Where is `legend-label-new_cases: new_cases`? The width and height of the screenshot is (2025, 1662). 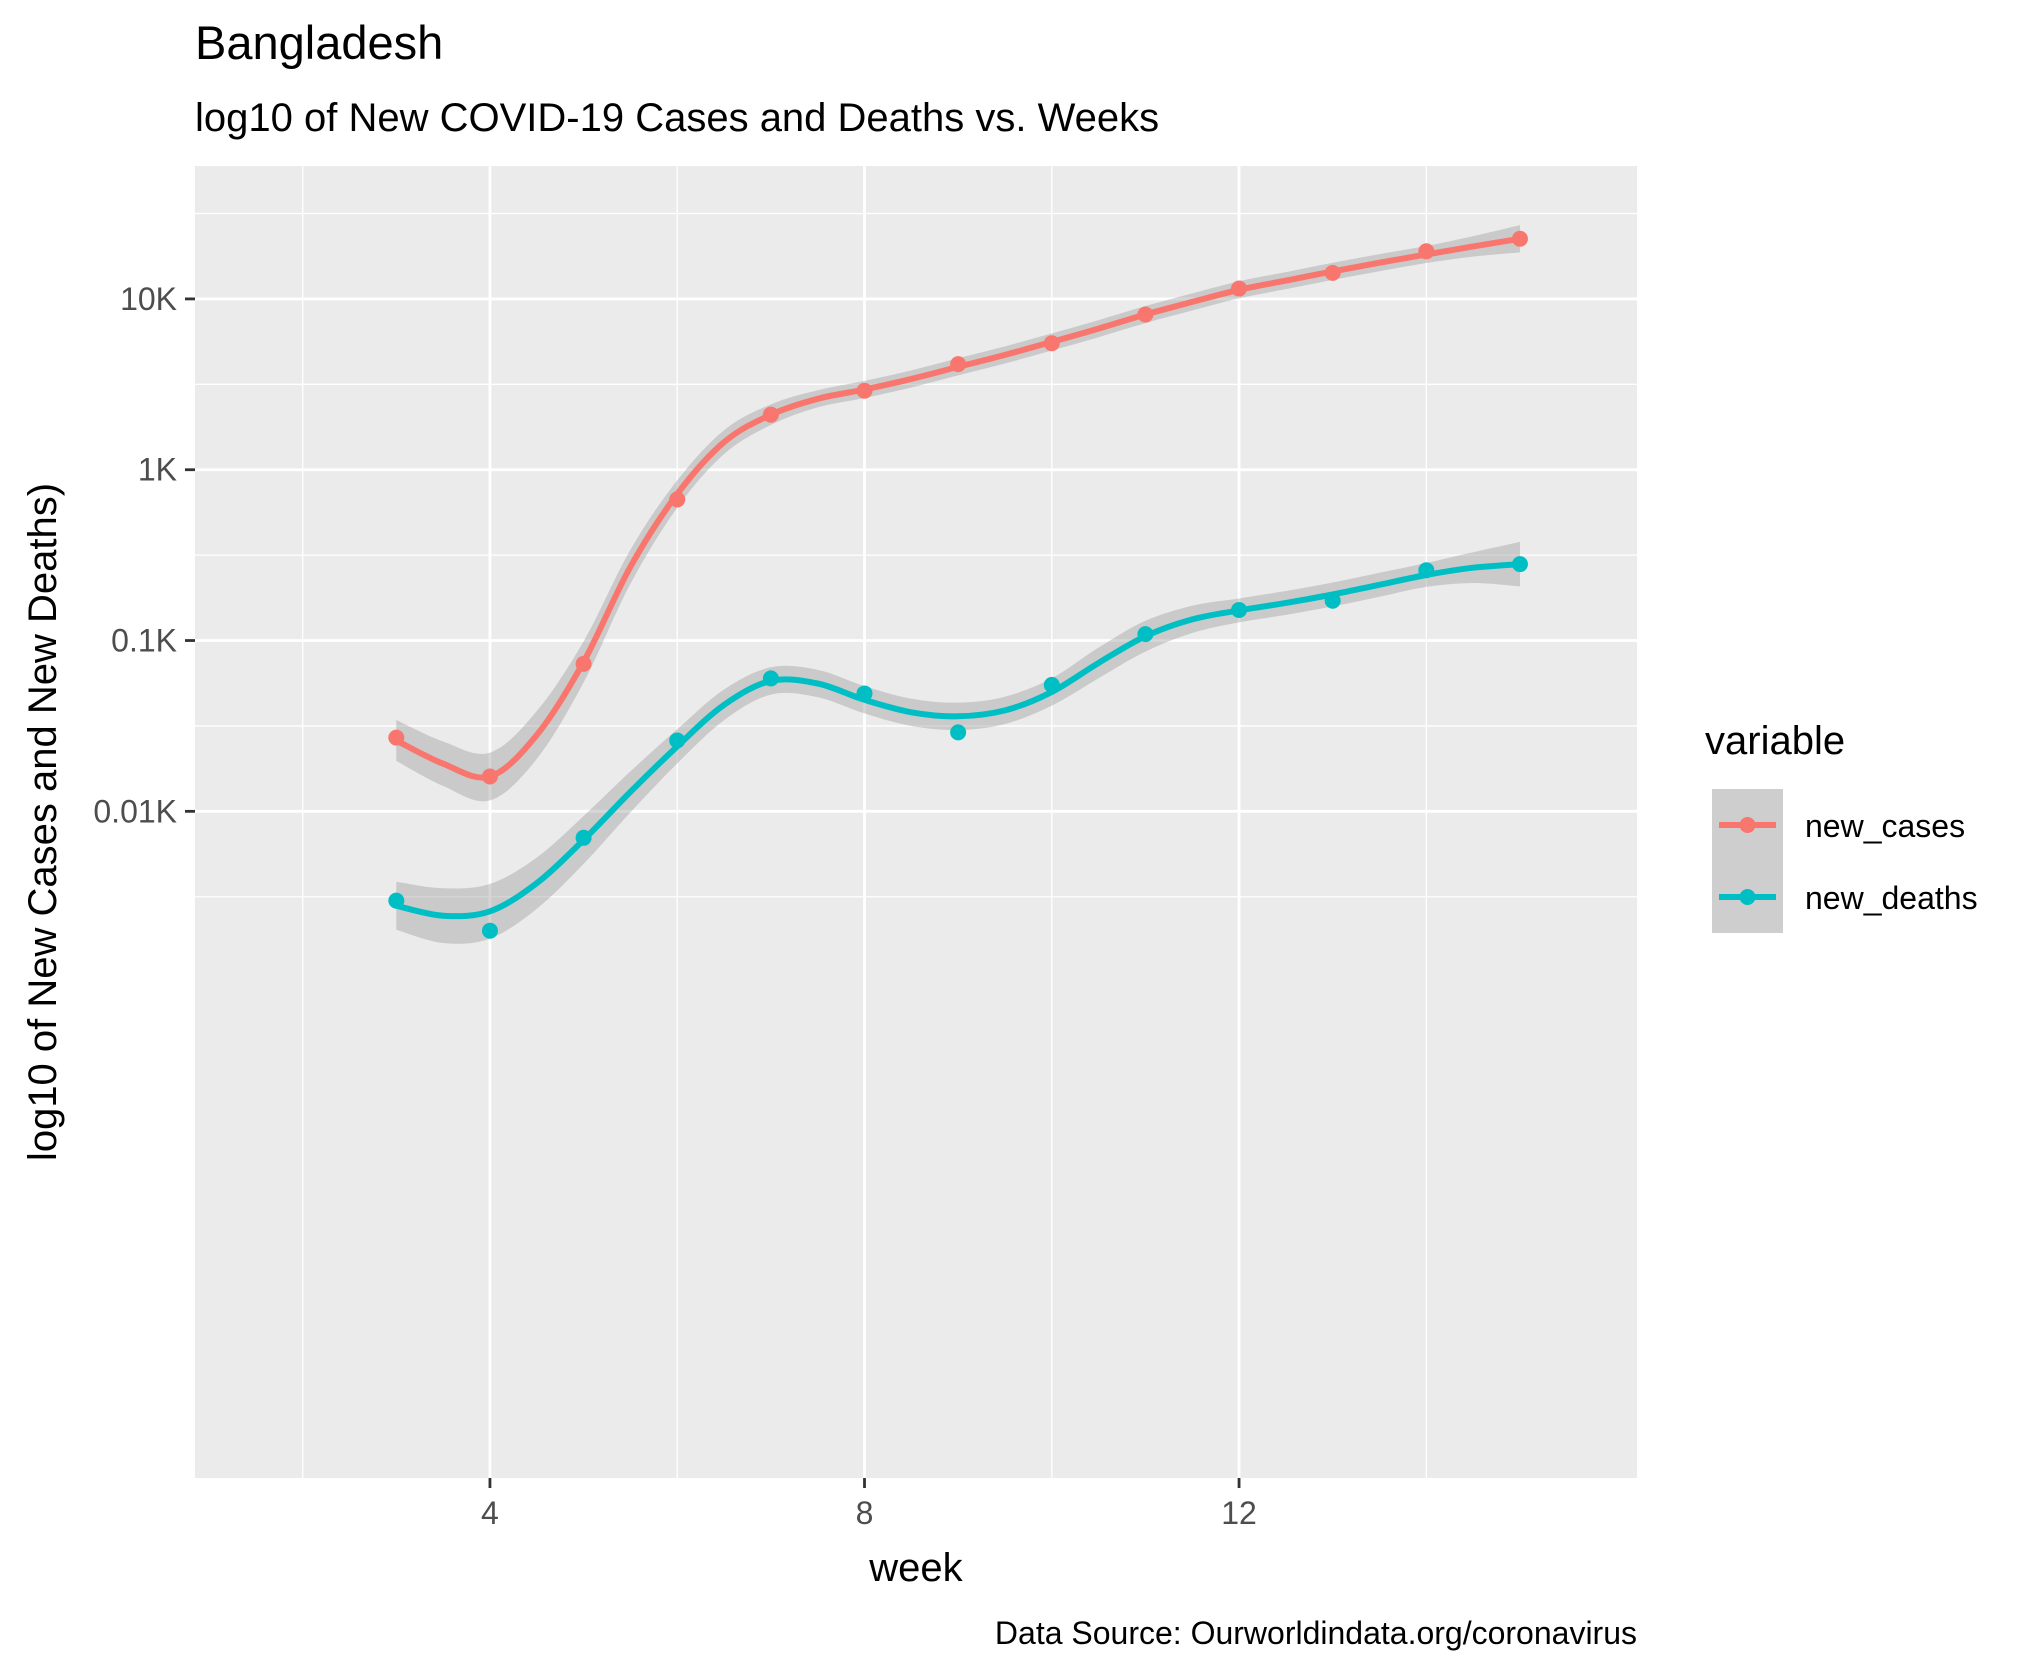
legend-label-new_cases: new_cases is located at coordinates (1885, 826).